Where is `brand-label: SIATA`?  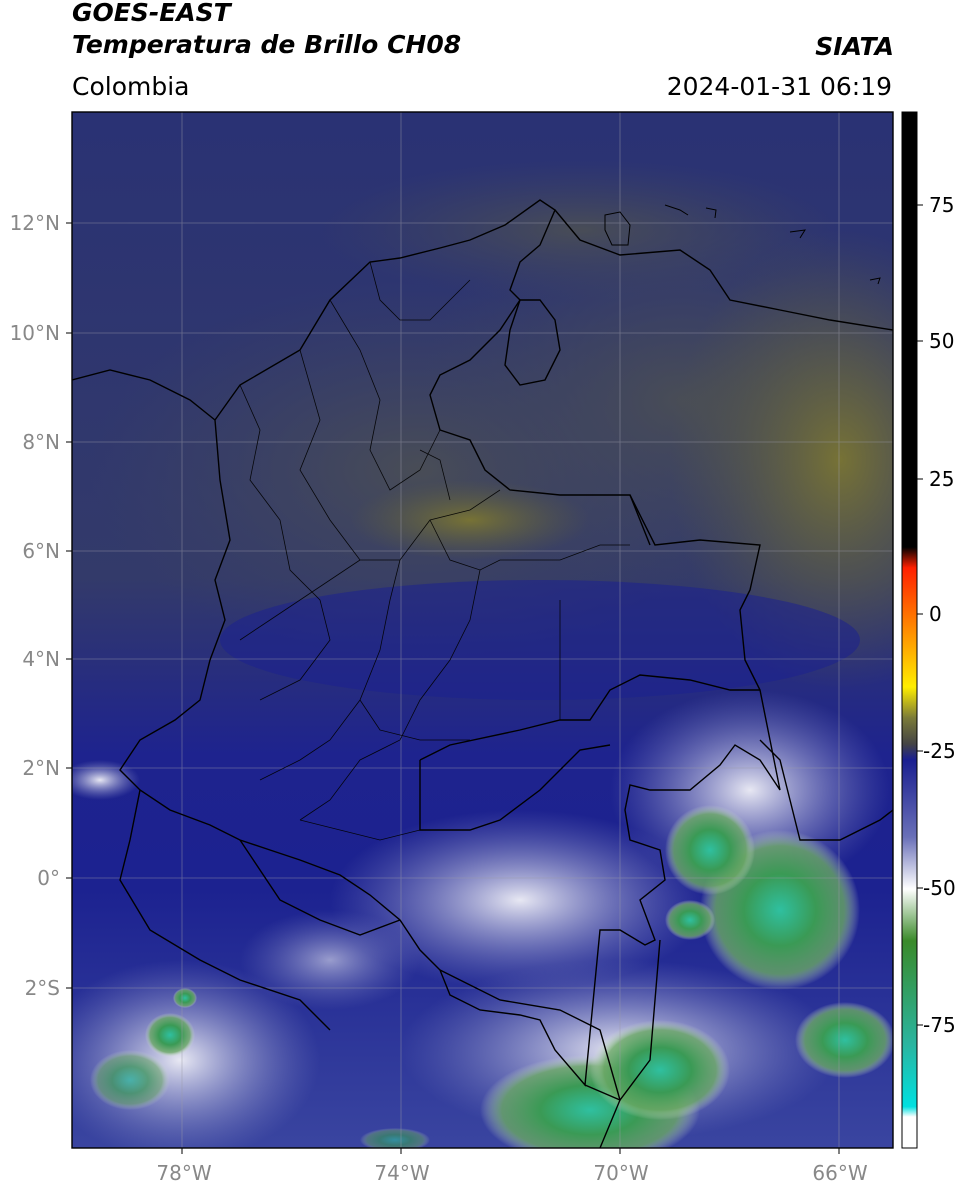
brand-label: SIATA is located at coordinates (854, 46).